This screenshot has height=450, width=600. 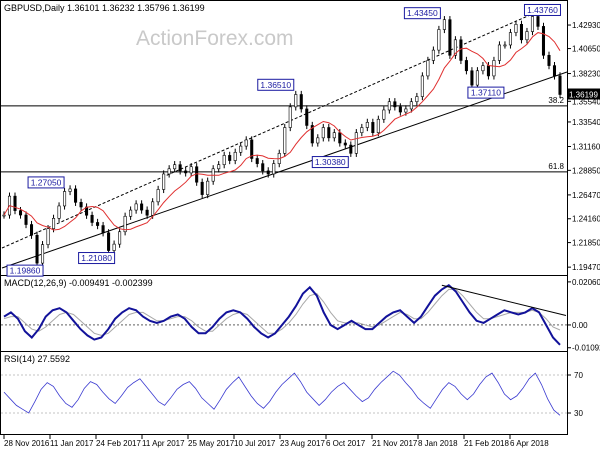 What do you see at coordinates (395, 443) in the screenshot?
I see `date-tick-label: 21 Nov 2017` at bounding box center [395, 443].